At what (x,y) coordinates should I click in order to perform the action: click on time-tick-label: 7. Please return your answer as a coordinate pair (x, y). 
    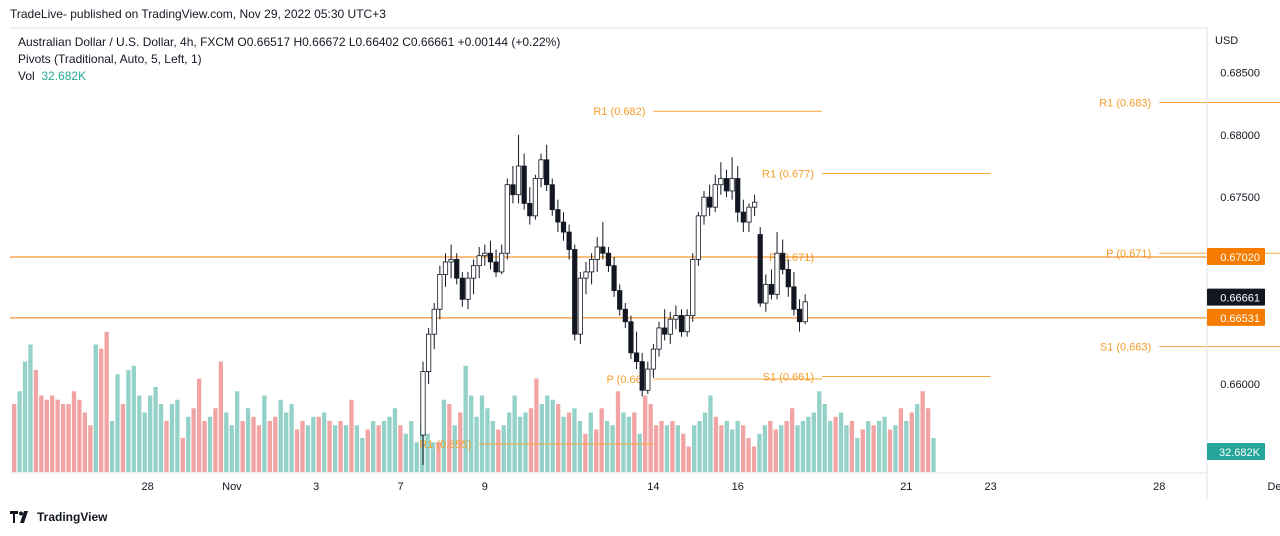
    Looking at the image, I should click on (400, 487).